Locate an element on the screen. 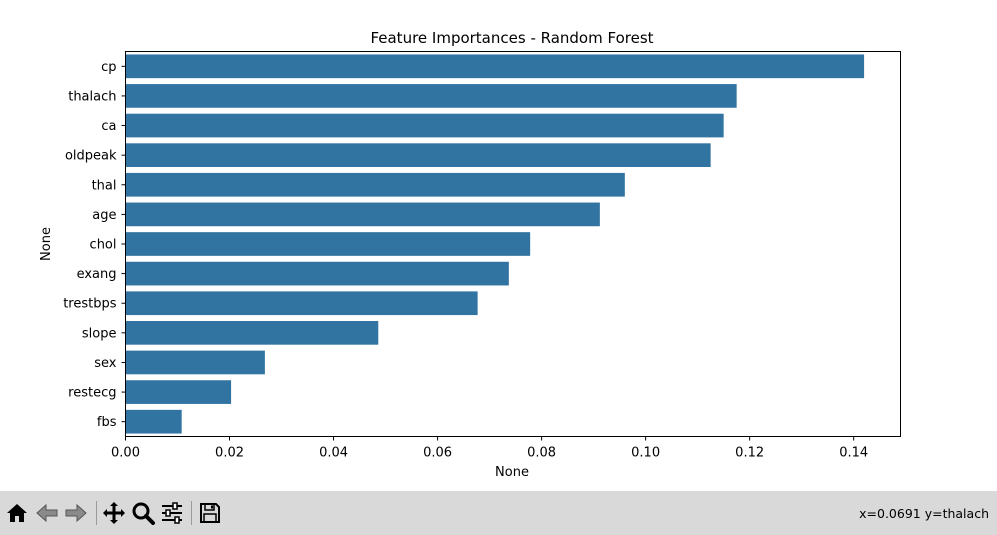  y-tick-label-fbs: fbs is located at coordinates (107, 422).